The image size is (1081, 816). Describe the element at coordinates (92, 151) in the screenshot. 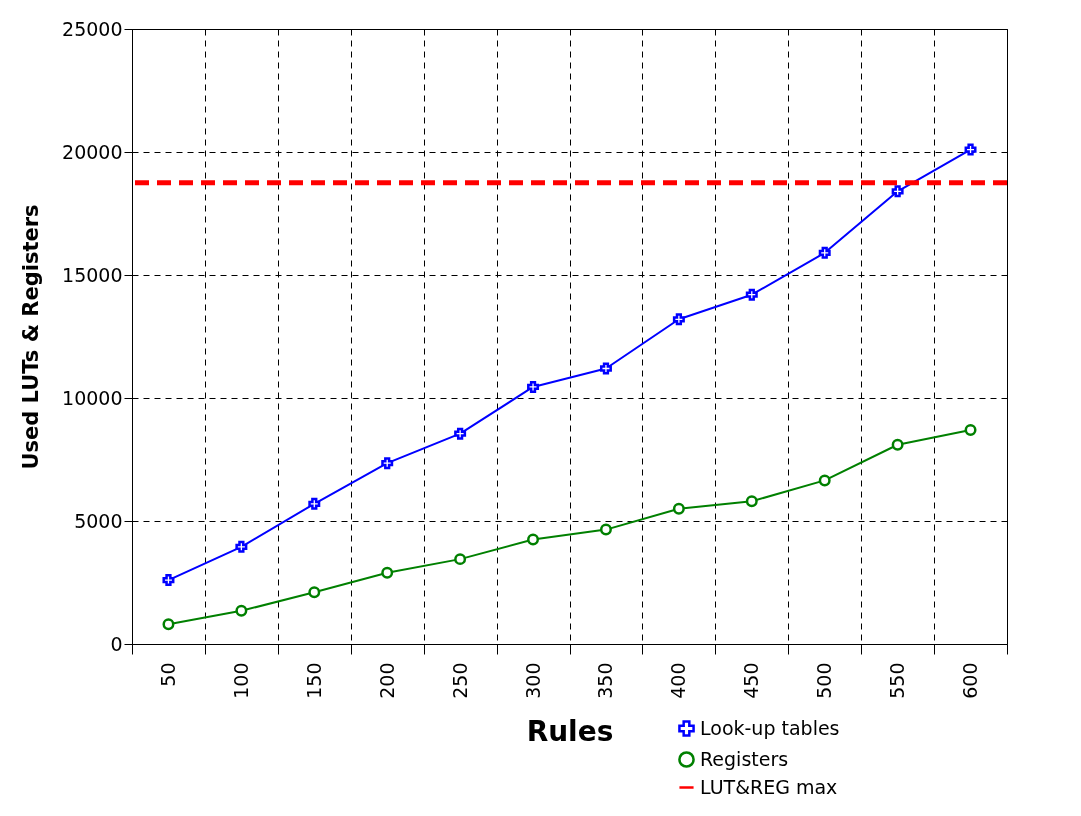

I see `y-tick-label: 20000` at that location.